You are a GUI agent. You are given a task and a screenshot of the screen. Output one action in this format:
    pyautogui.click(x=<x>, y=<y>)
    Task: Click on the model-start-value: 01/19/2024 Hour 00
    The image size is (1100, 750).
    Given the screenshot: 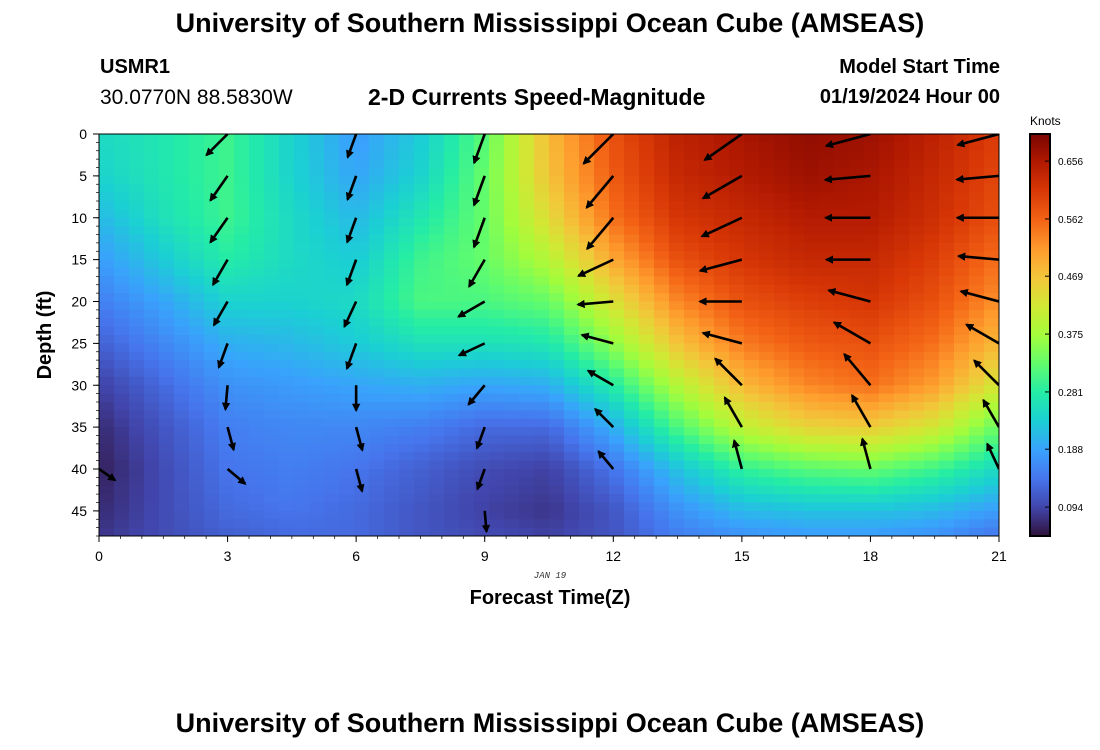 What is the action you would take?
    pyautogui.click(x=909, y=97)
    